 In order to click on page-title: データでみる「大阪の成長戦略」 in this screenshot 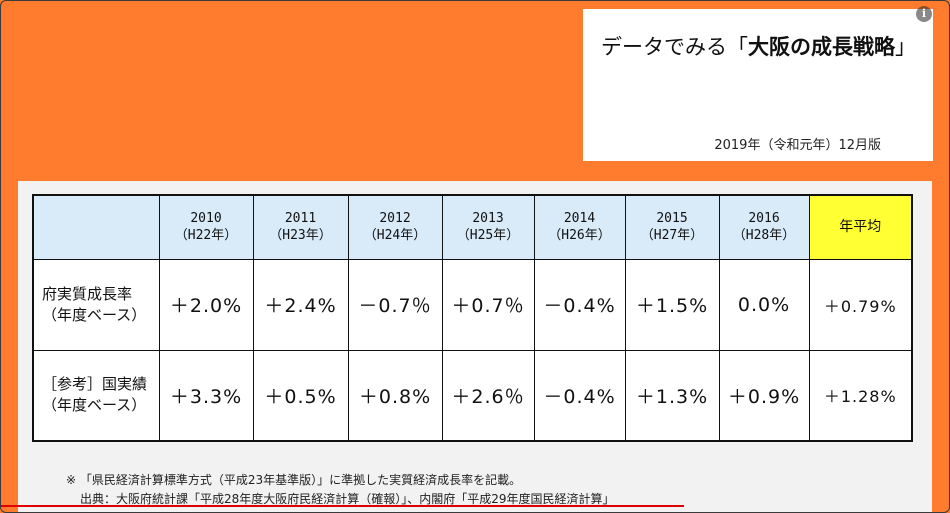, I will do `click(758, 46)`.